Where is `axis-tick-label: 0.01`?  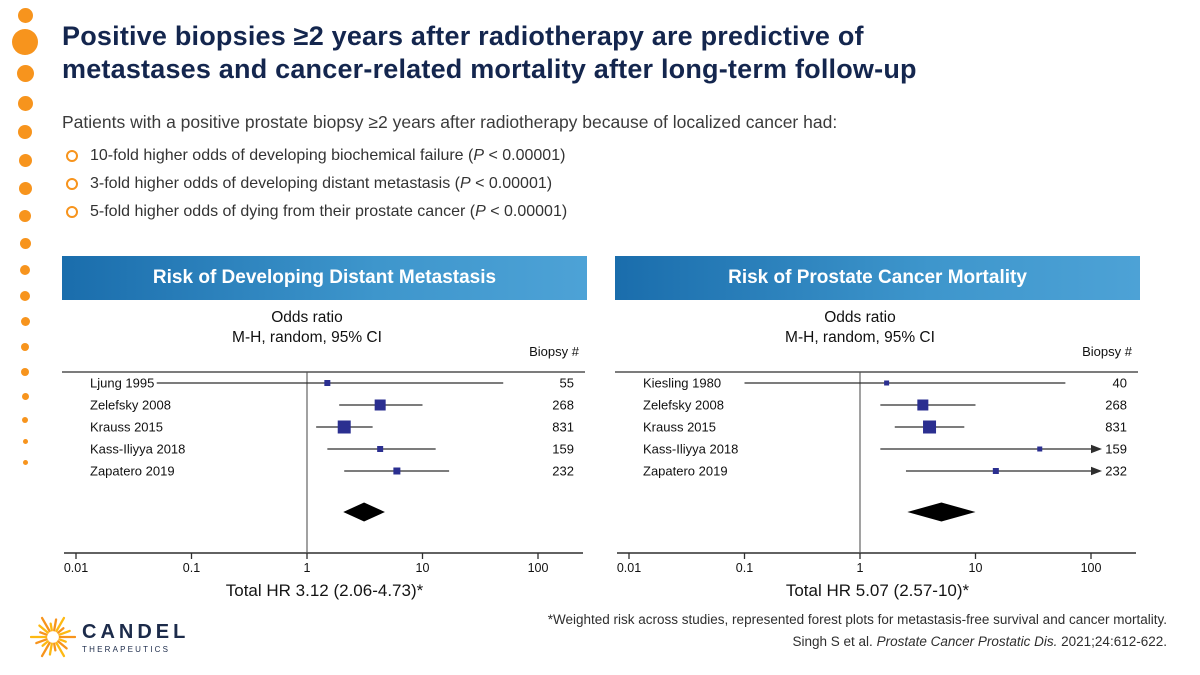 axis-tick-label: 0.01 is located at coordinates (629, 567).